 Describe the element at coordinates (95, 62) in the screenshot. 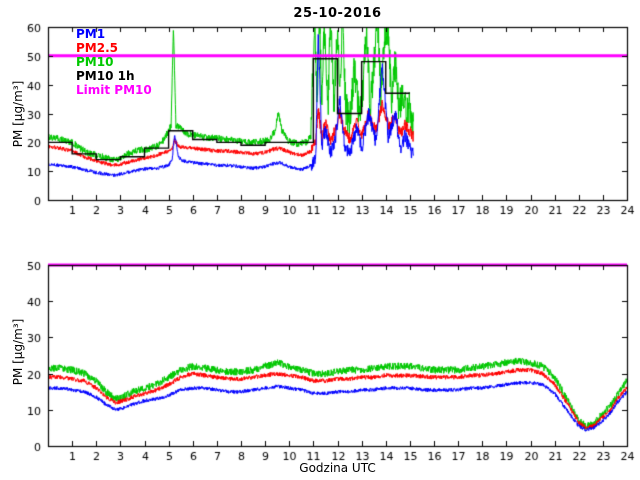

I see `legend-item-pm10: PM10` at that location.